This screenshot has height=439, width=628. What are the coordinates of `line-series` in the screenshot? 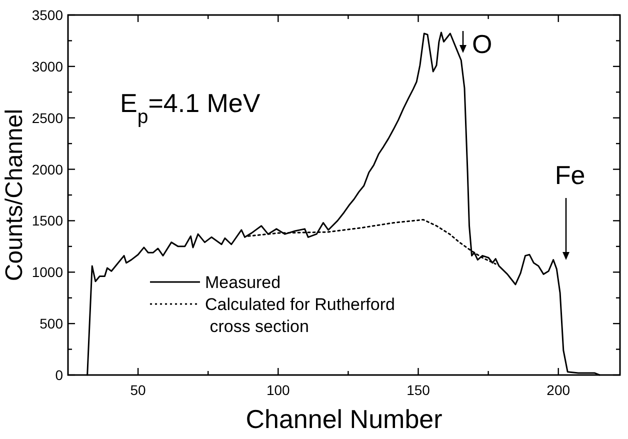 It's located at (371, 241).